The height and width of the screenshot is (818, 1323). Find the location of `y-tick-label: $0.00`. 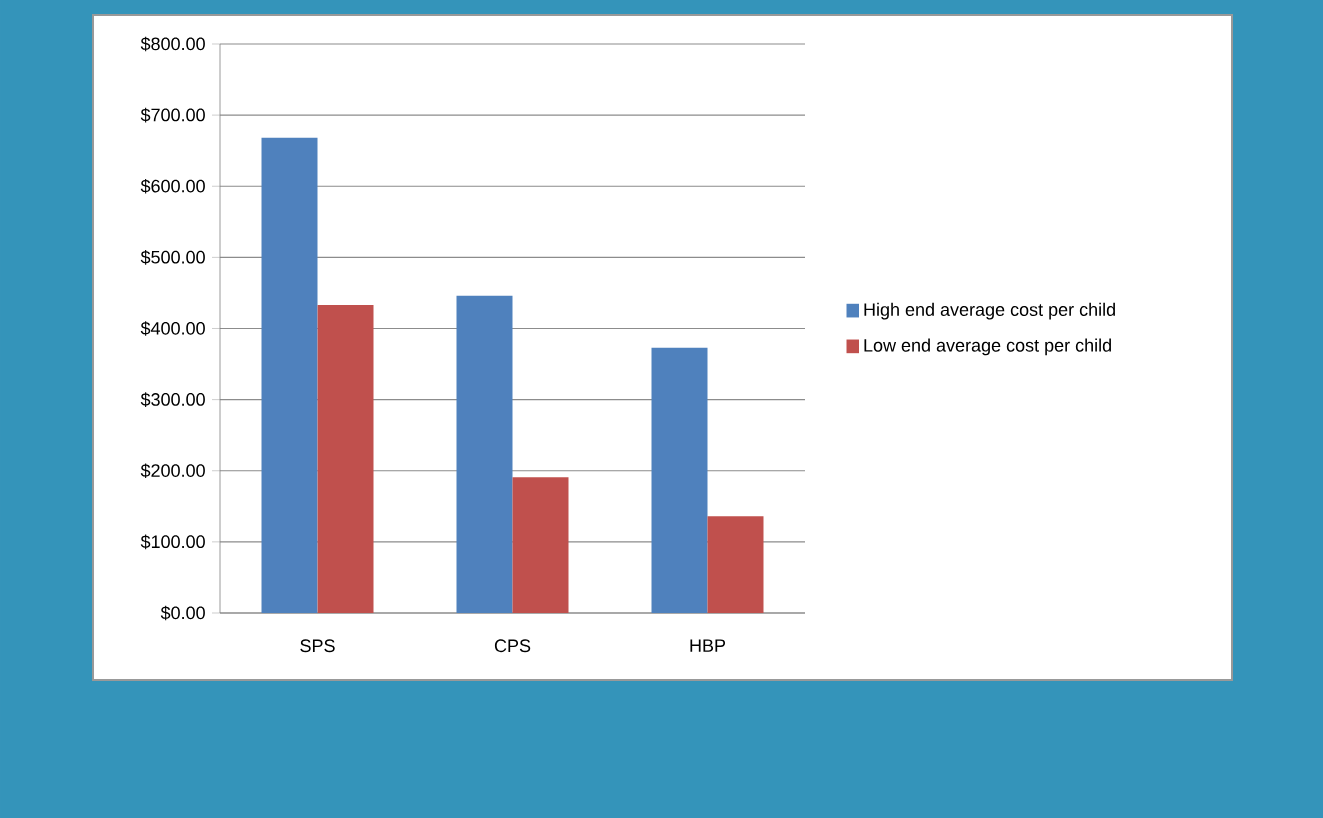

y-tick-label: $0.00 is located at coordinates (182, 613).